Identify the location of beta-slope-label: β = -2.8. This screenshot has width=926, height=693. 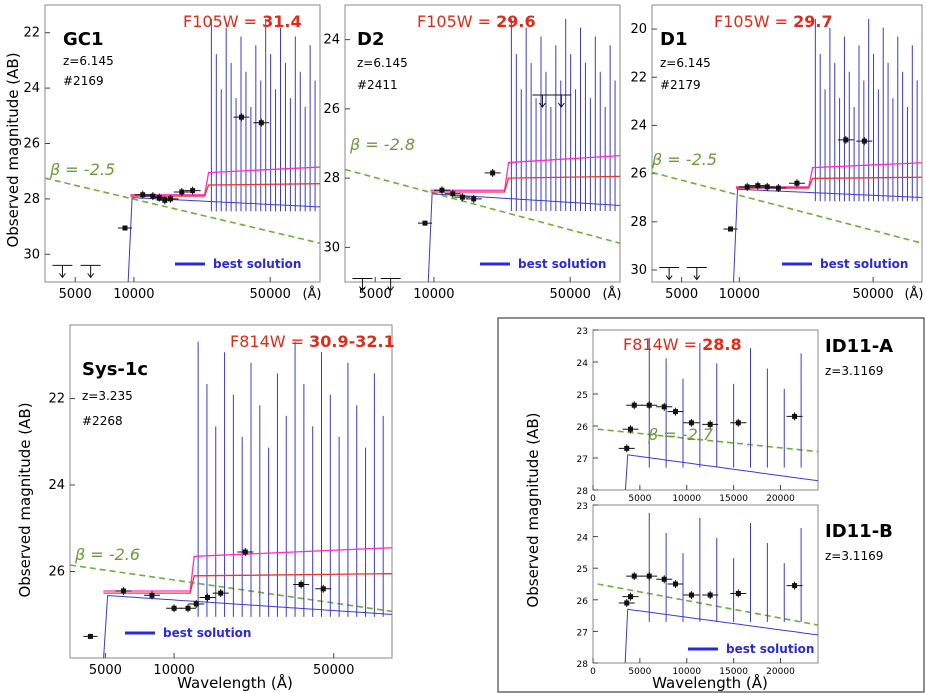
(382, 144).